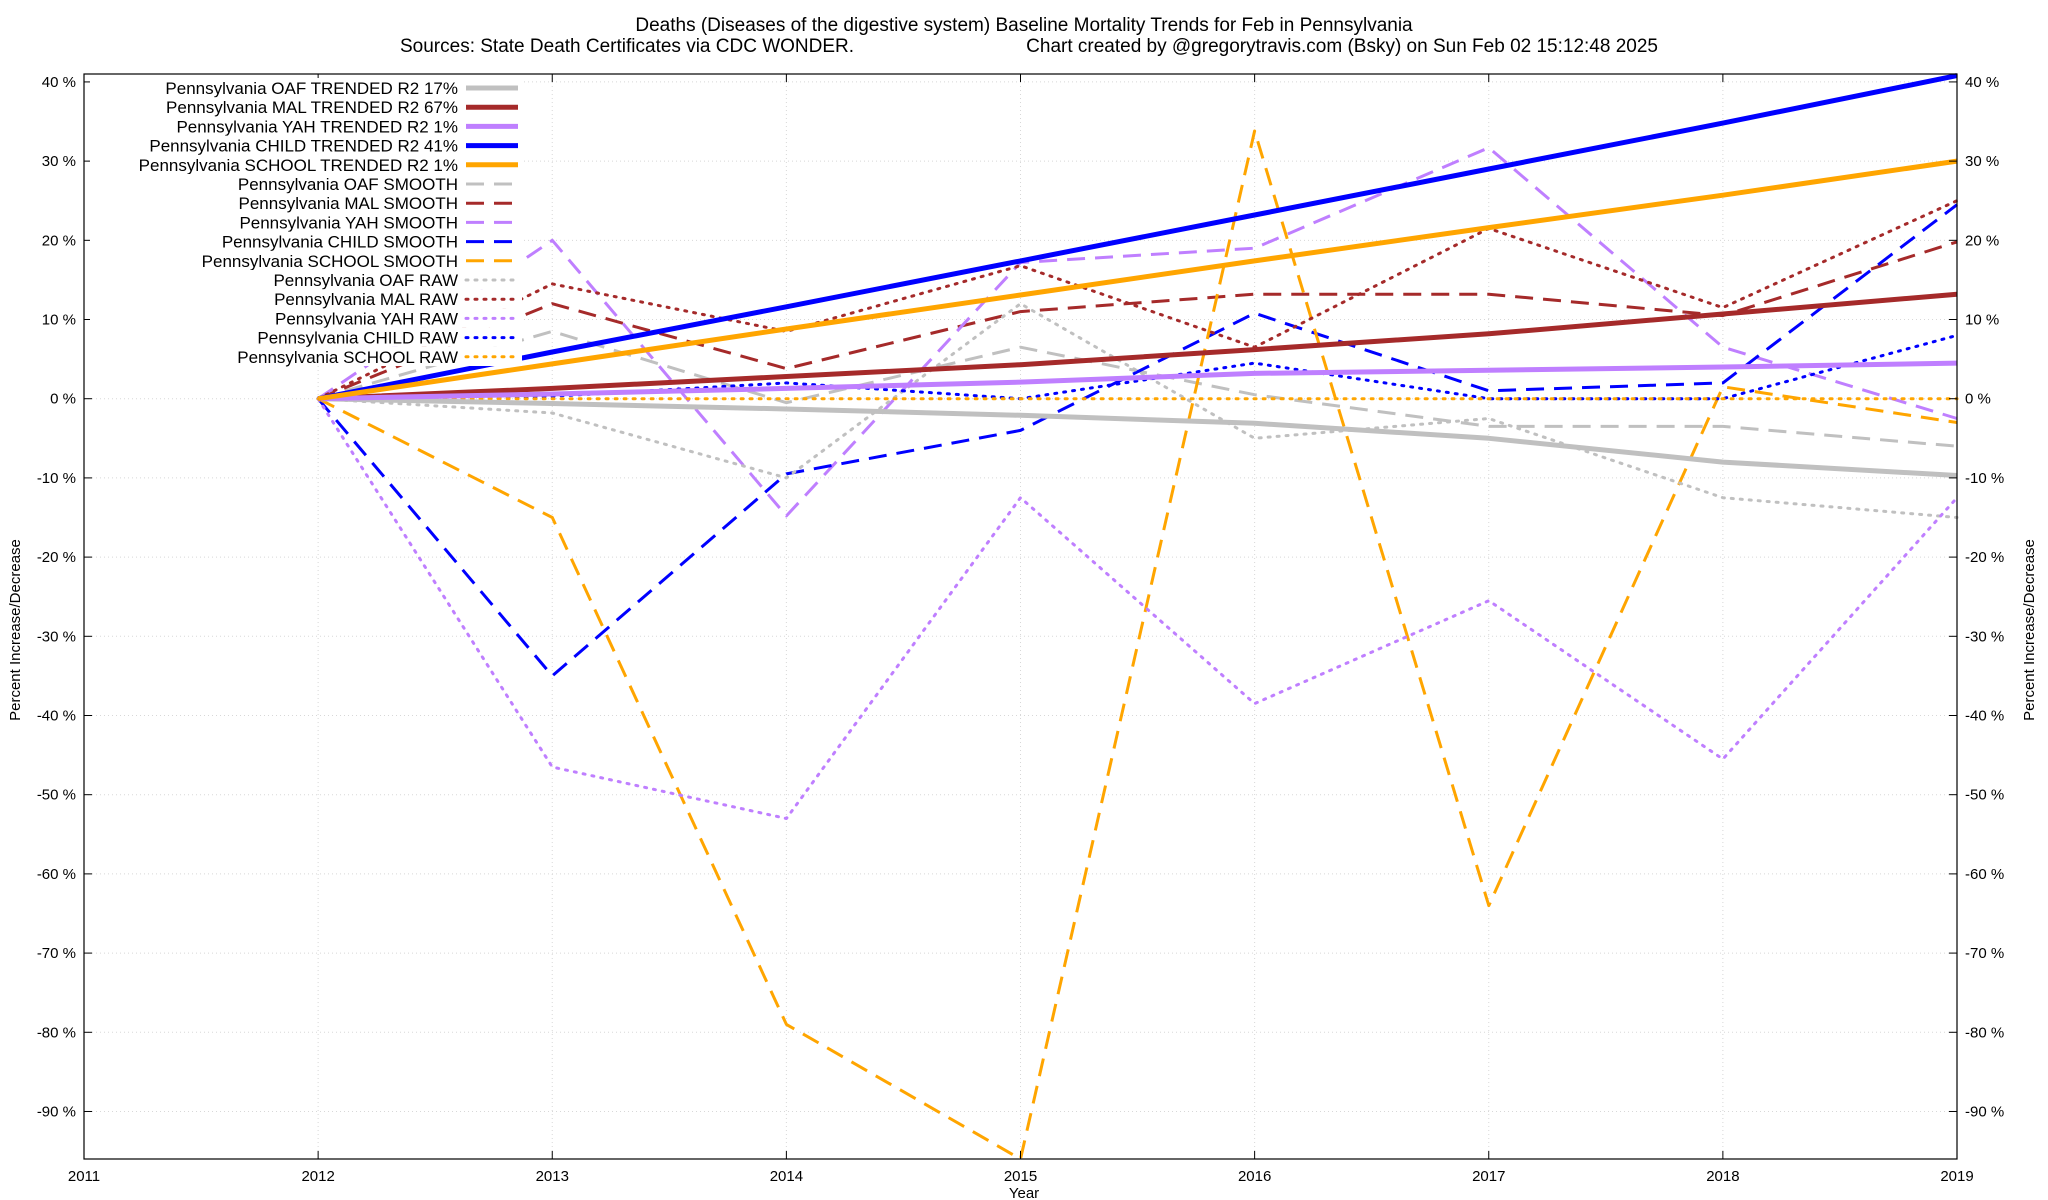  I want to click on y-tick-label-left: 20 %, so click(59, 240).